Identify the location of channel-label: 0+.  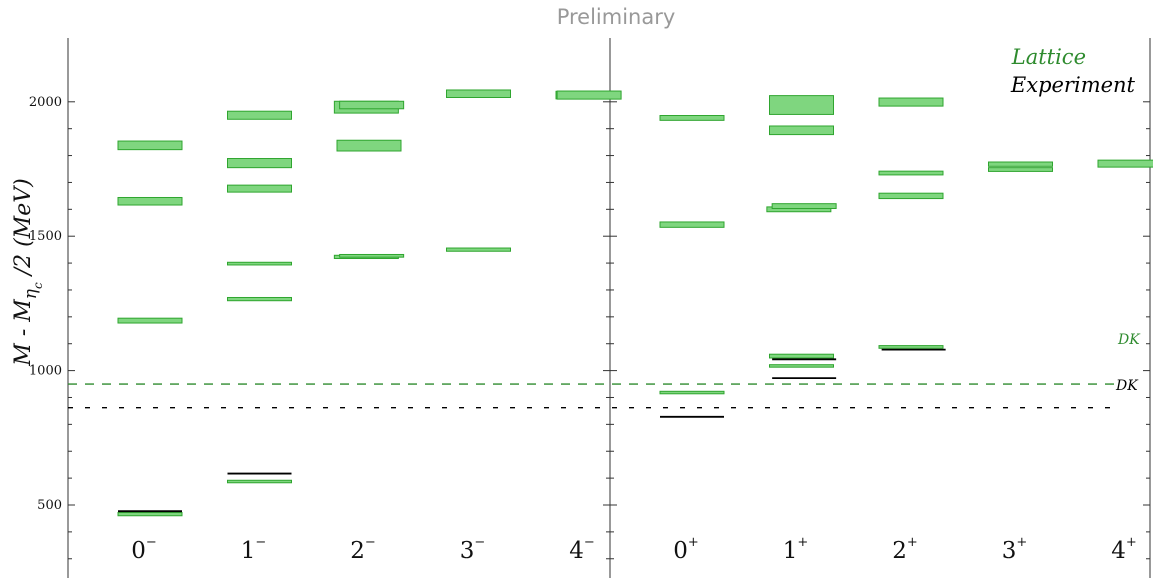
(686, 549).